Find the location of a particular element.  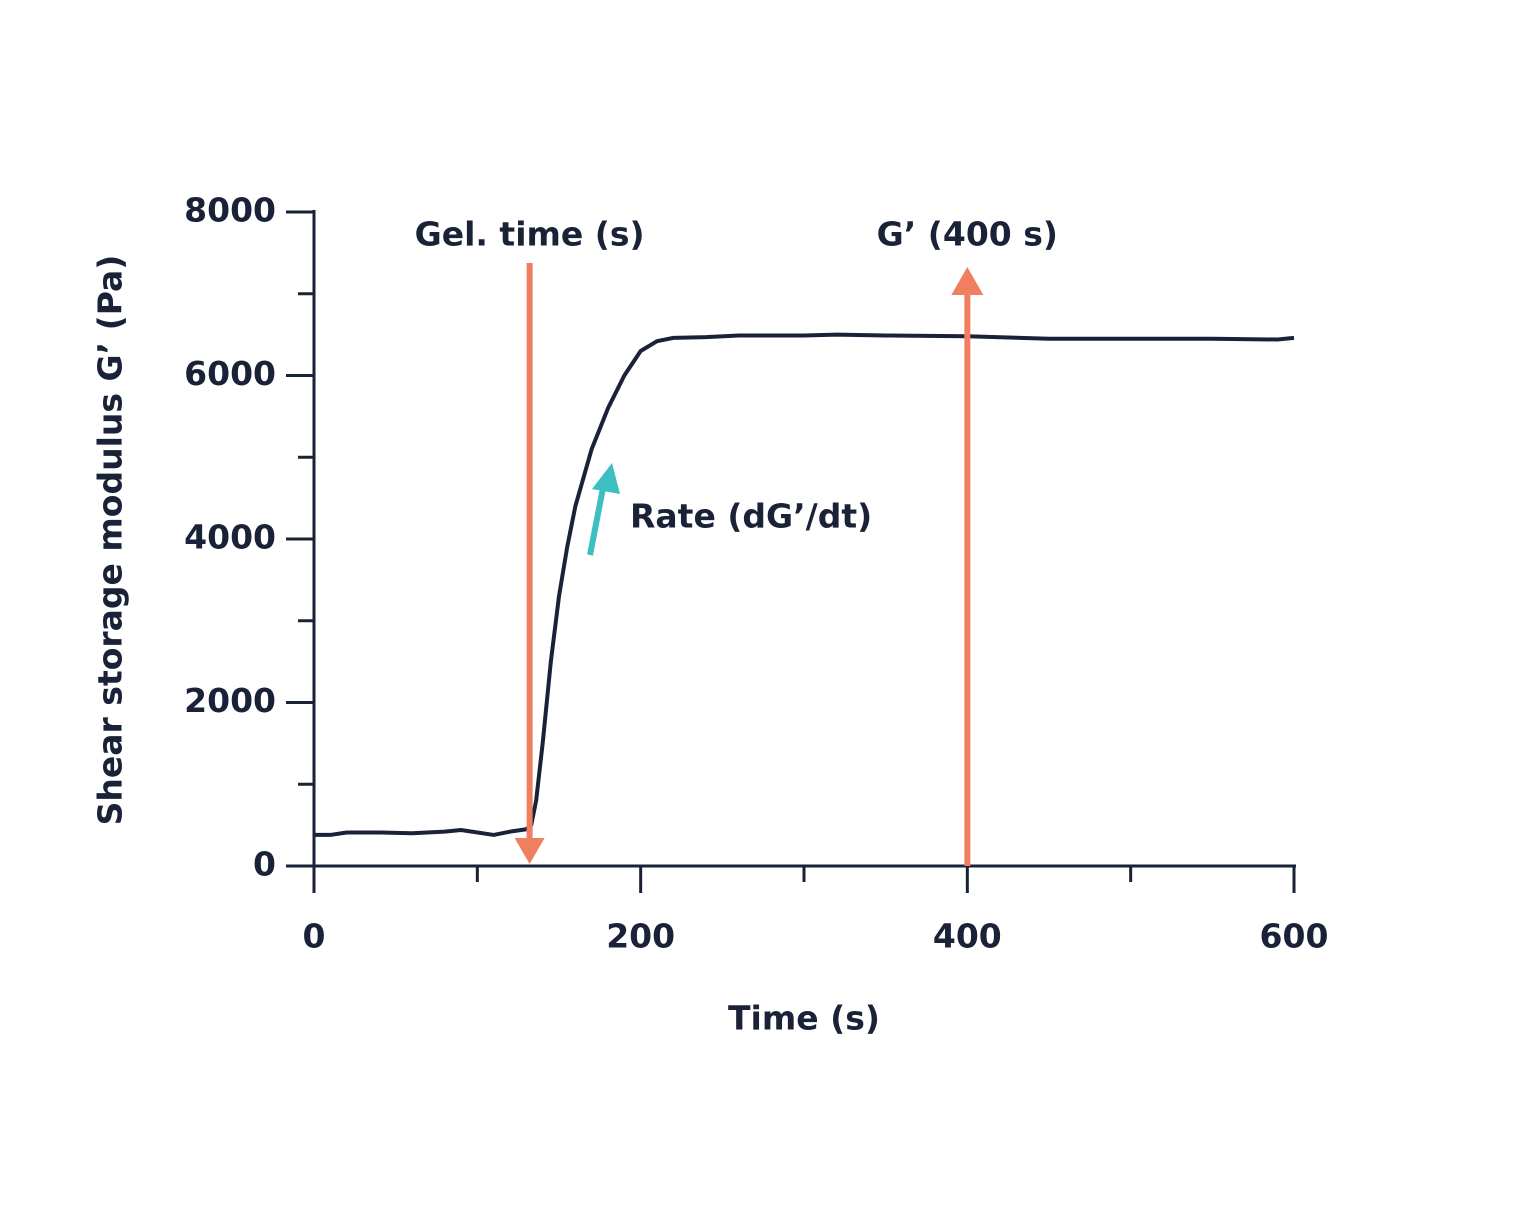

rate-arrow-shaft is located at coordinates (596, 521).